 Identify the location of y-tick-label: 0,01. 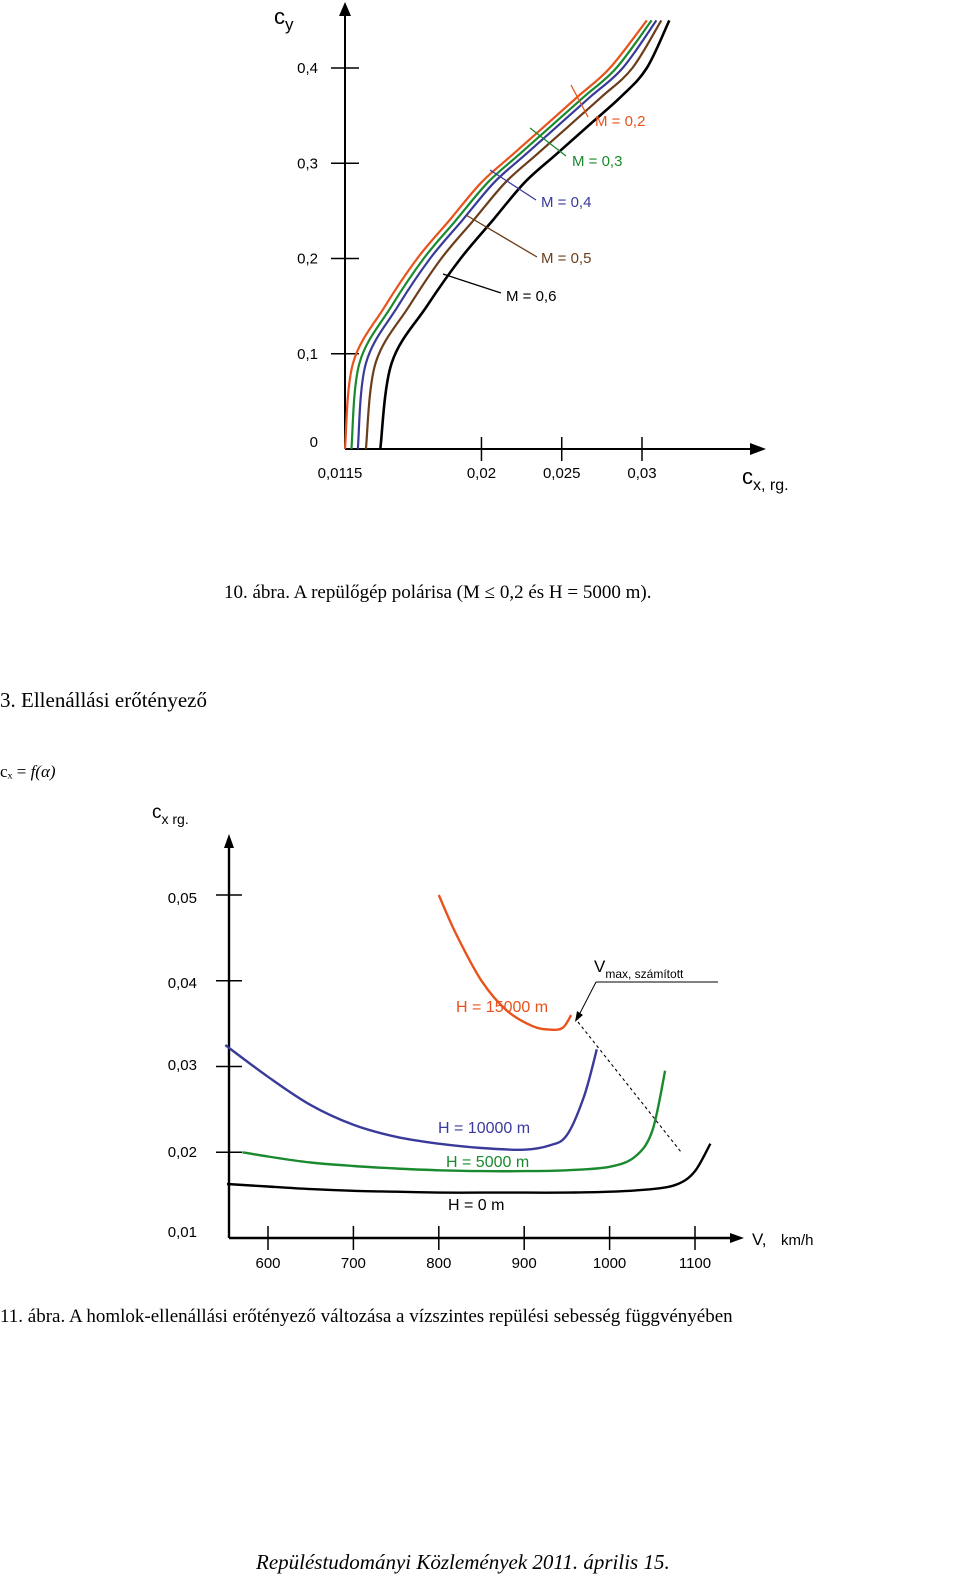
(182, 1232).